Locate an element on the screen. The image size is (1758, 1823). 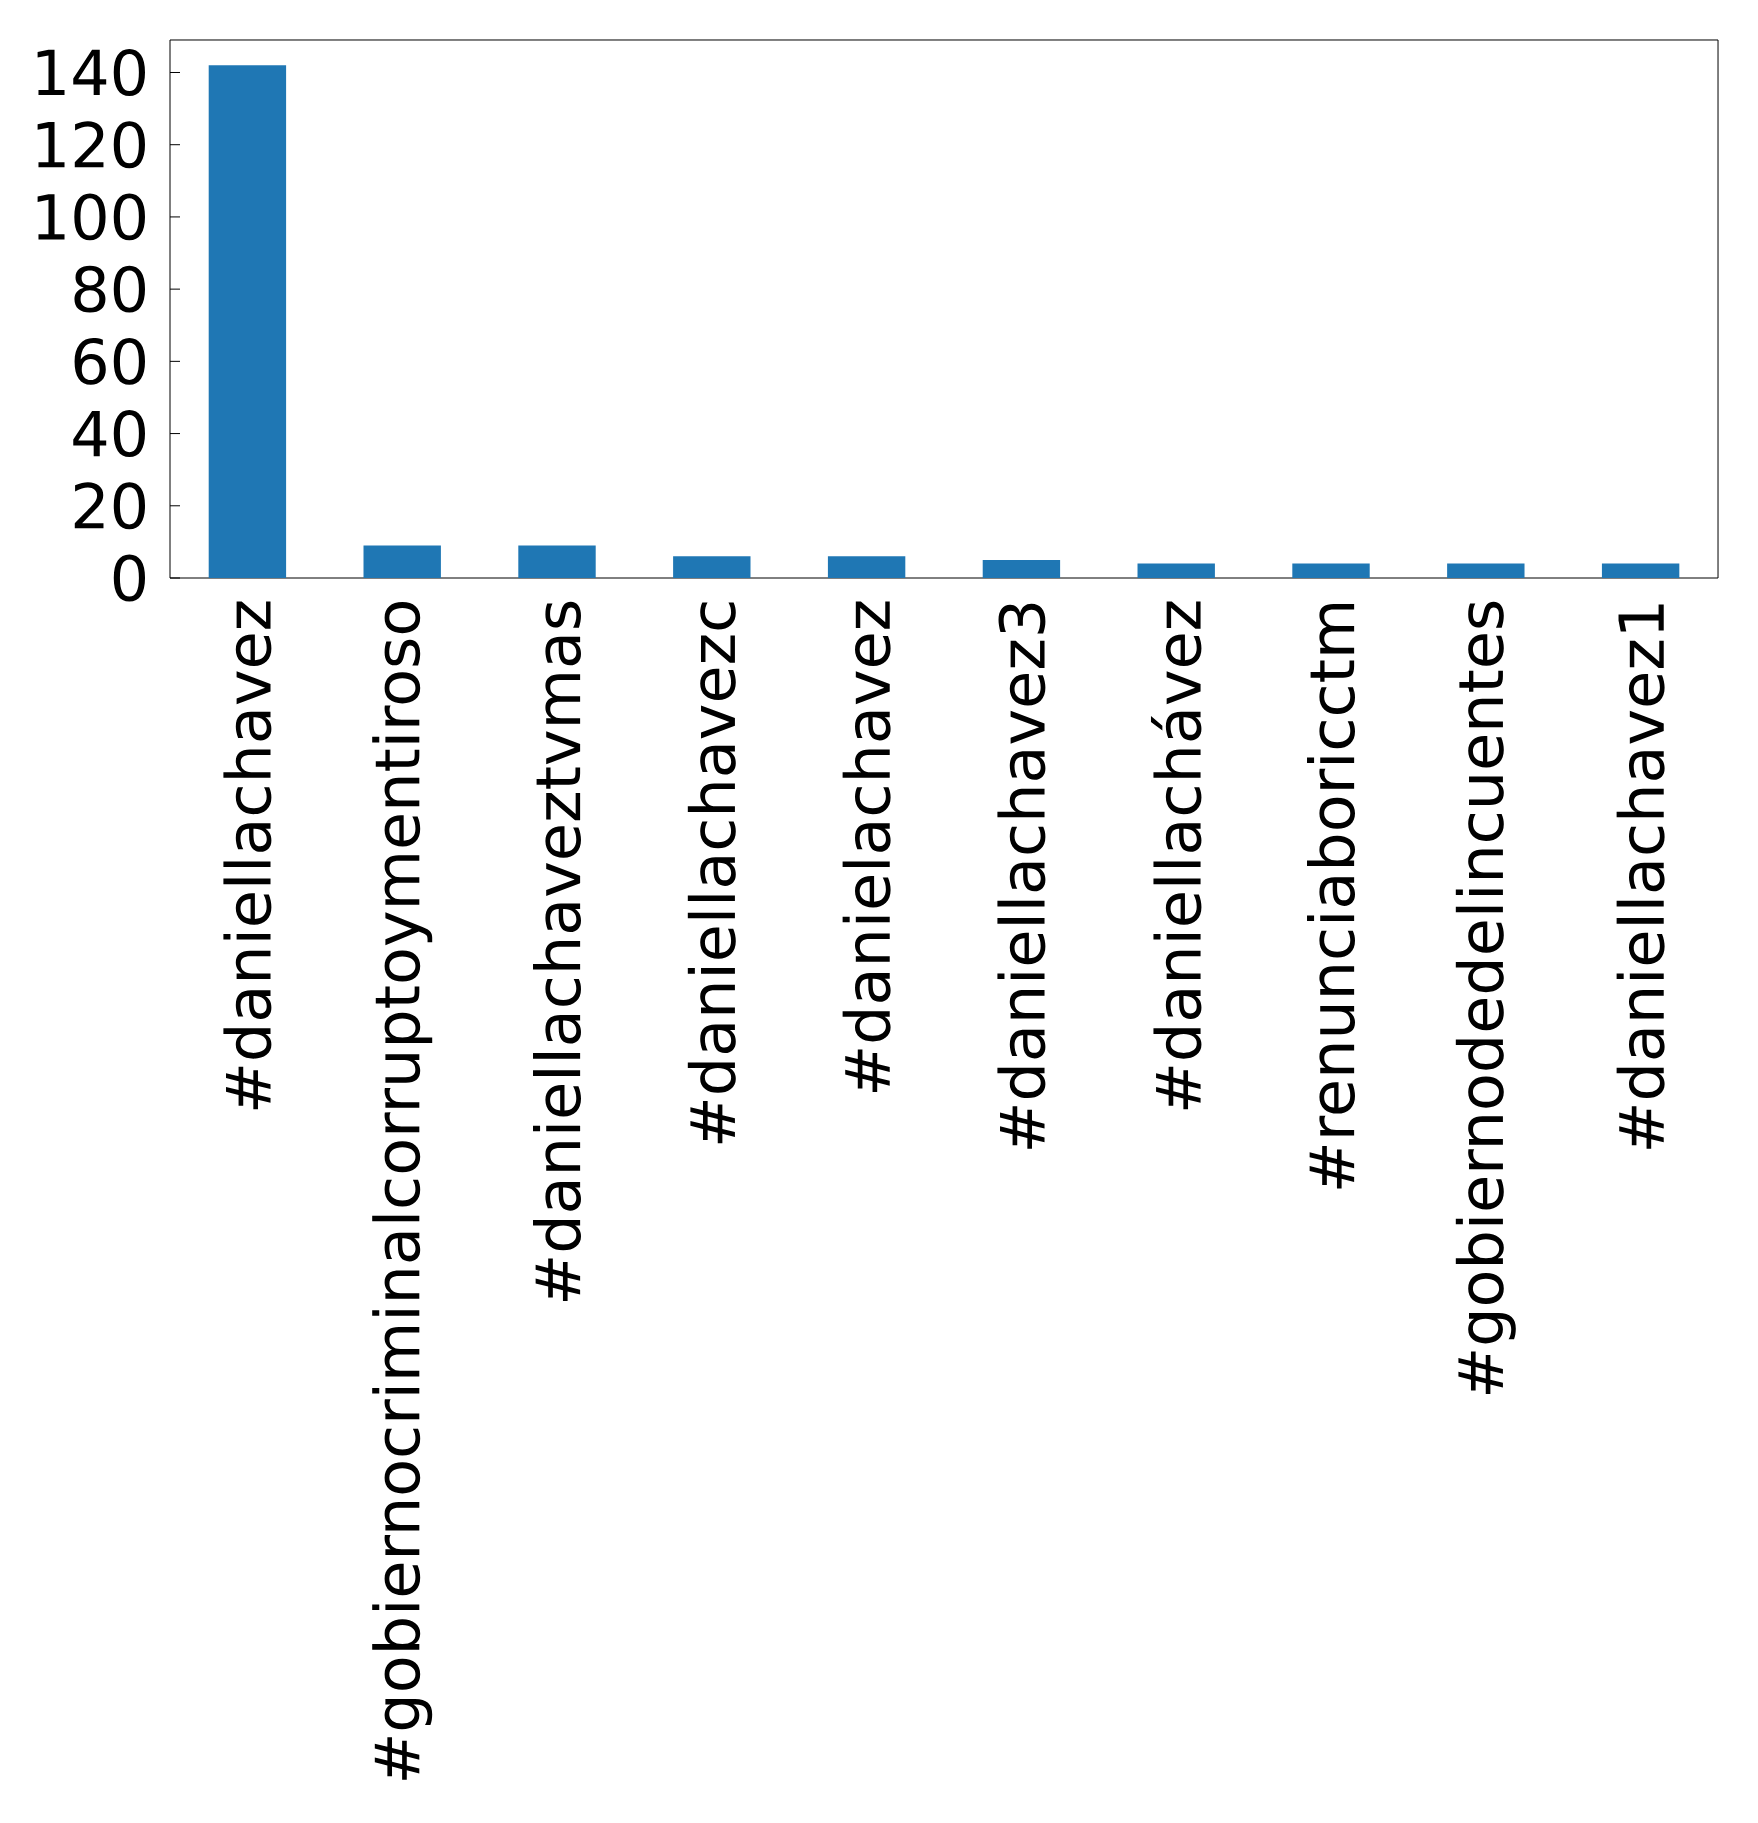
x-tick-label: #daniellachavez is located at coordinates (247, 855).